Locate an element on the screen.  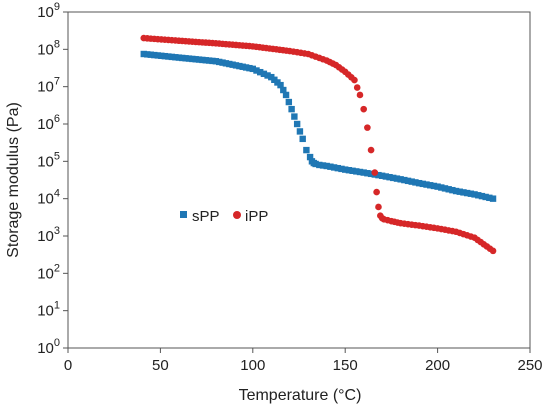
y-tick-label: 10⁴ is located at coordinates (48, 198).